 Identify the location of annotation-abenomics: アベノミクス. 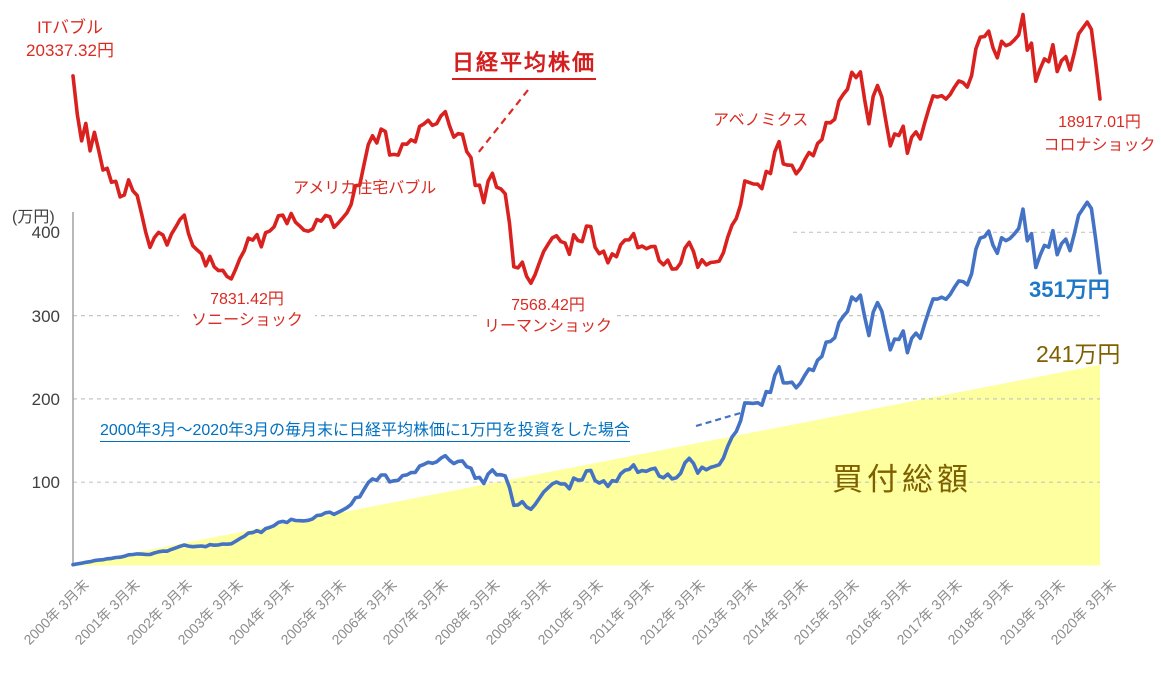
(761, 120).